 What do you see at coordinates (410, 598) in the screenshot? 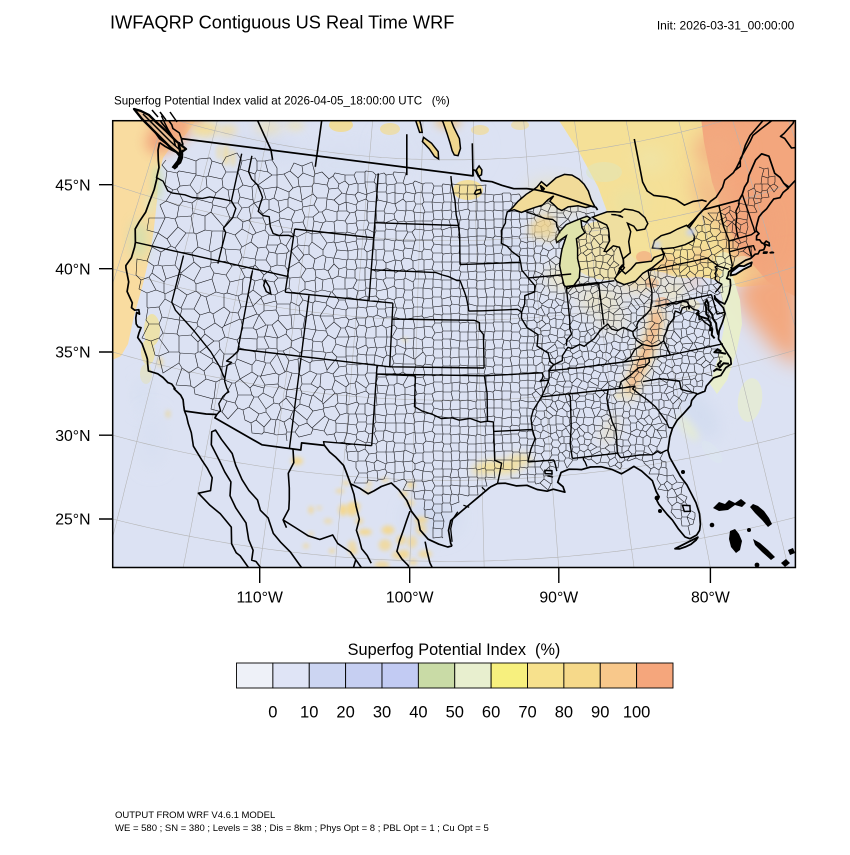
I see `svg-text: 100°W` at bounding box center [410, 598].